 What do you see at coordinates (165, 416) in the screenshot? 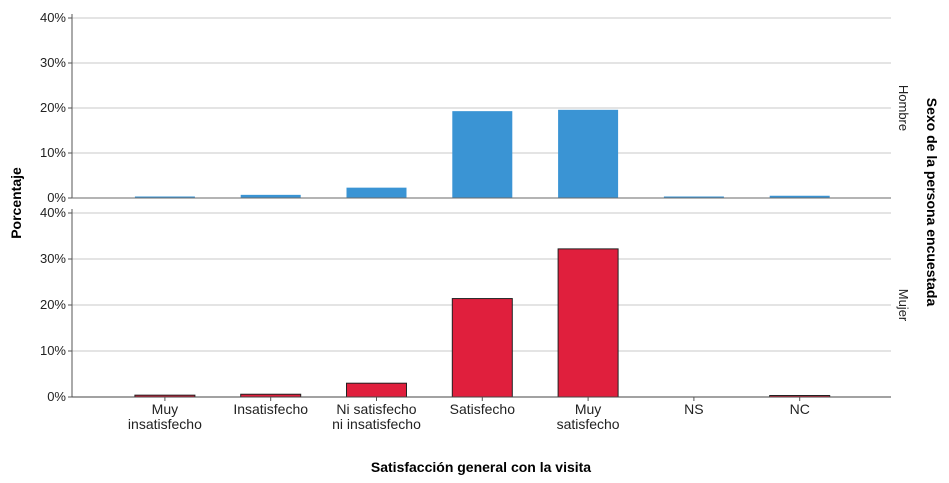
I see `x-tick-label: Muy insatisfecho` at bounding box center [165, 416].